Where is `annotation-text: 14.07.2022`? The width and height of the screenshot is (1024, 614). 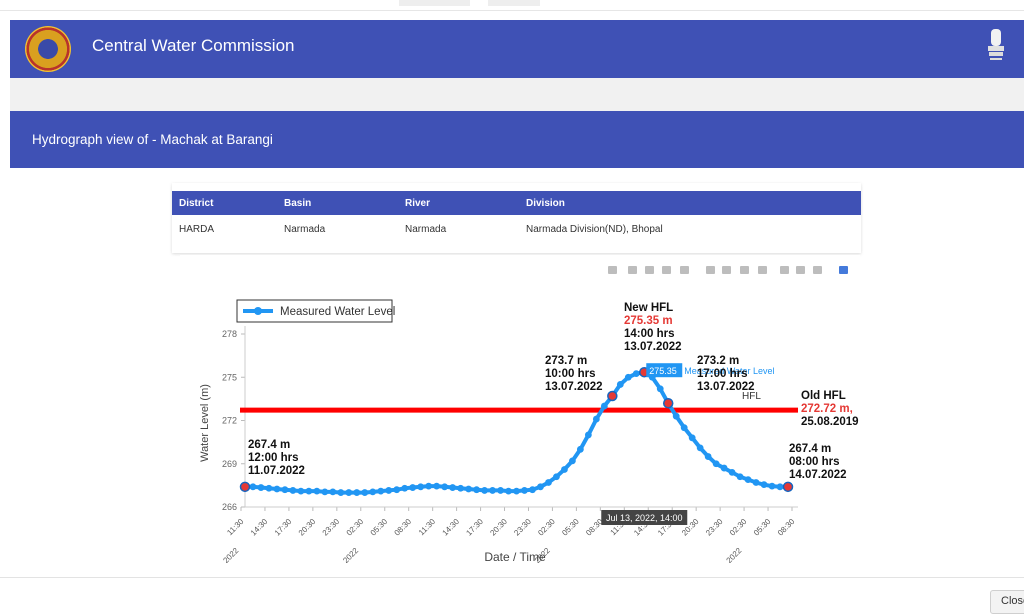
annotation-text: 14.07.2022 is located at coordinates (818, 475).